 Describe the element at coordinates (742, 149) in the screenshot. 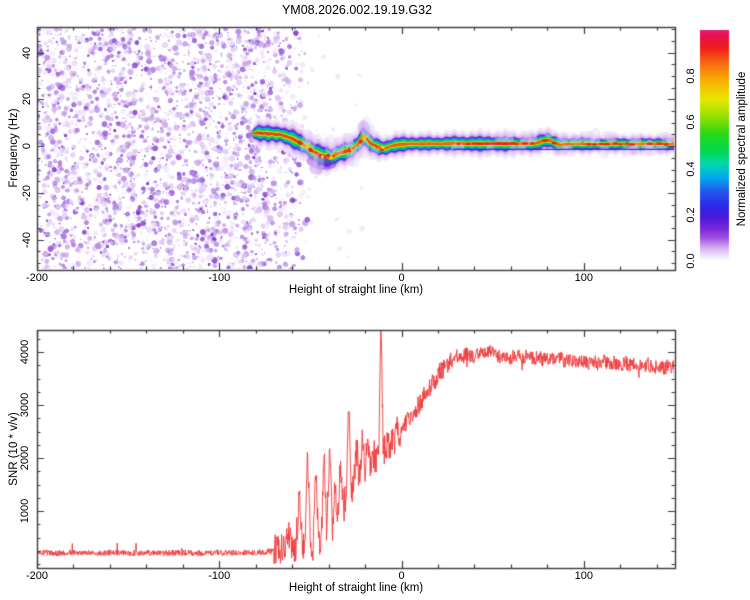

I see `colorbar-label: Normalized spectral amplitude` at that location.